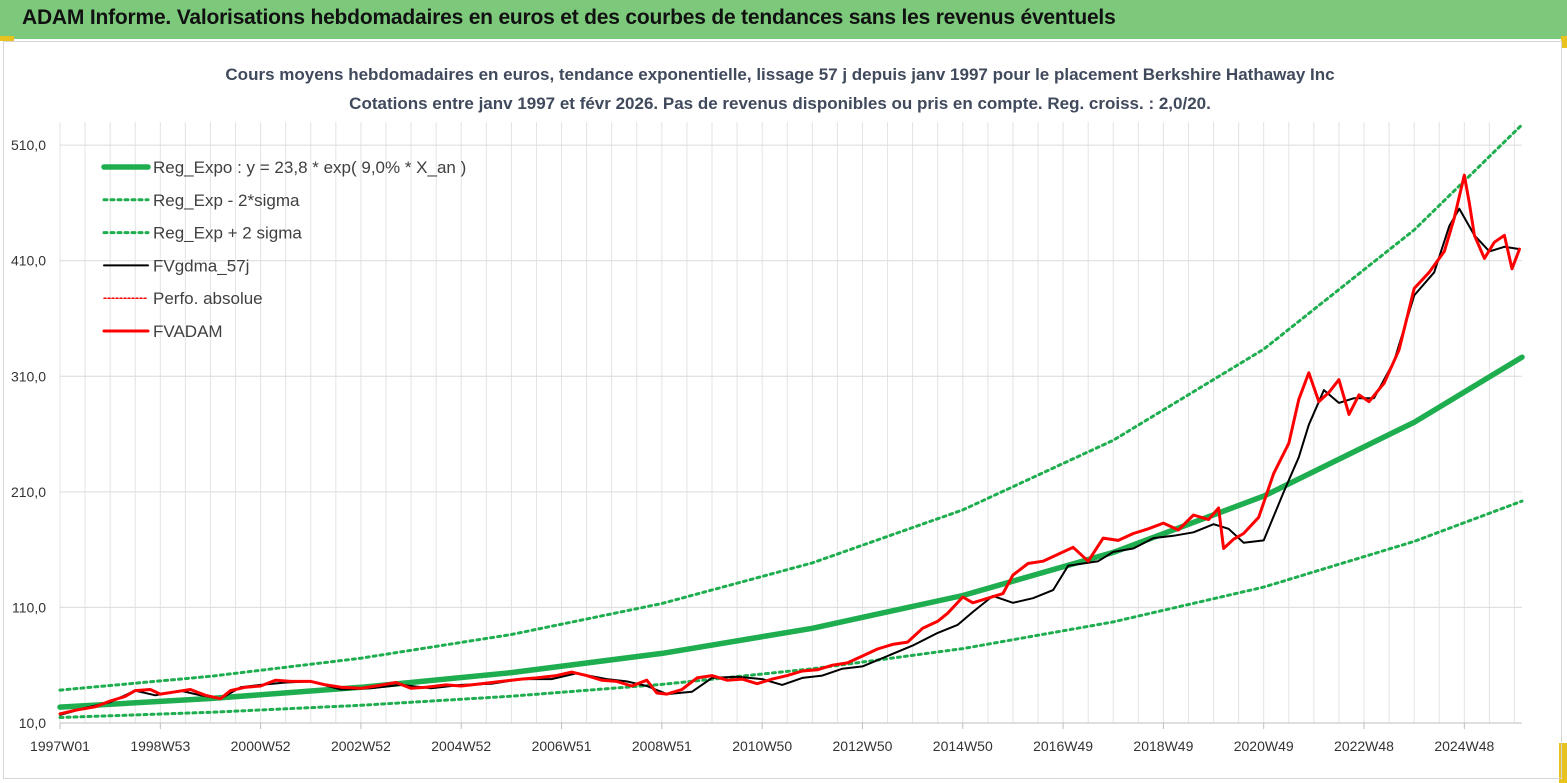 This screenshot has height=783, width=1567. What do you see at coordinates (1163, 746) in the screenshot?
I see `x-tick-label: 2018W49` at bounding box center [1163, 746].